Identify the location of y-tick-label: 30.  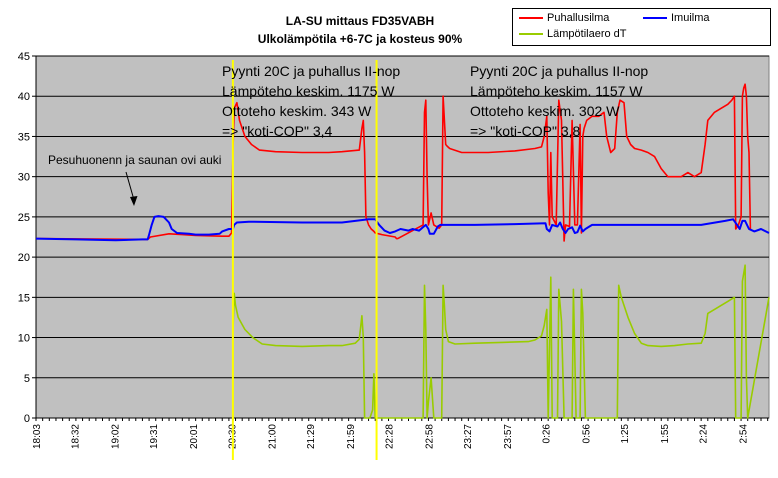
(24, 178).